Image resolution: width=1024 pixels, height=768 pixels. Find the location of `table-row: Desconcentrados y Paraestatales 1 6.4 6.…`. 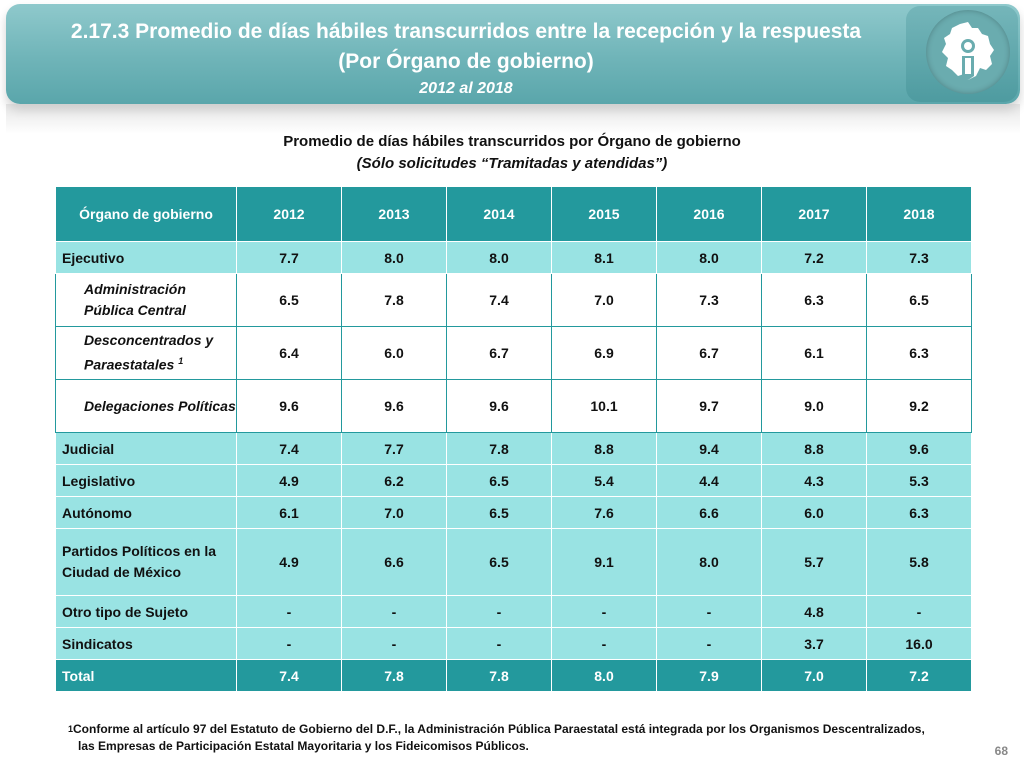

table-row: Desconcentrados y Paraestatales 1 6.4 6.… is located at coordinates (513, 353).